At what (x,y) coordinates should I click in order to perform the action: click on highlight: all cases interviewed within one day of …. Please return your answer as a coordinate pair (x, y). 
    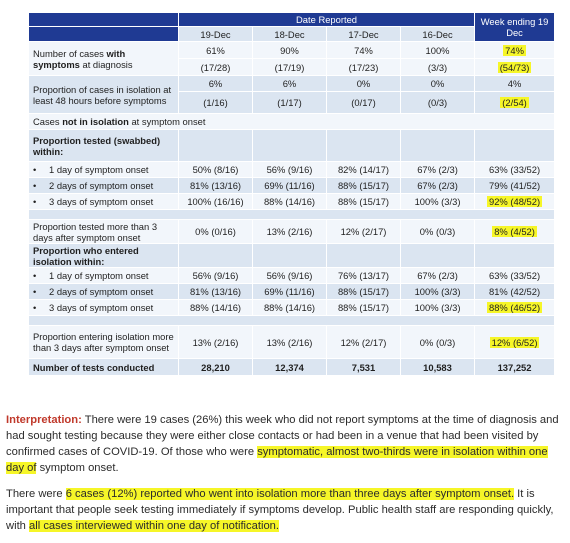
    Looking at the image, I should click on (154, 526).